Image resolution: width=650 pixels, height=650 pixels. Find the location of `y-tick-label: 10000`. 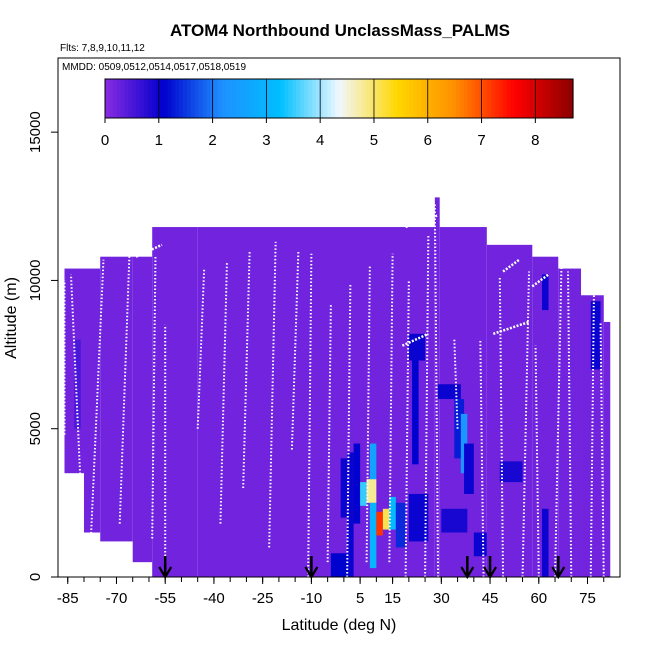

y-tick-label: 10000 is located at coordinates (35, 281).